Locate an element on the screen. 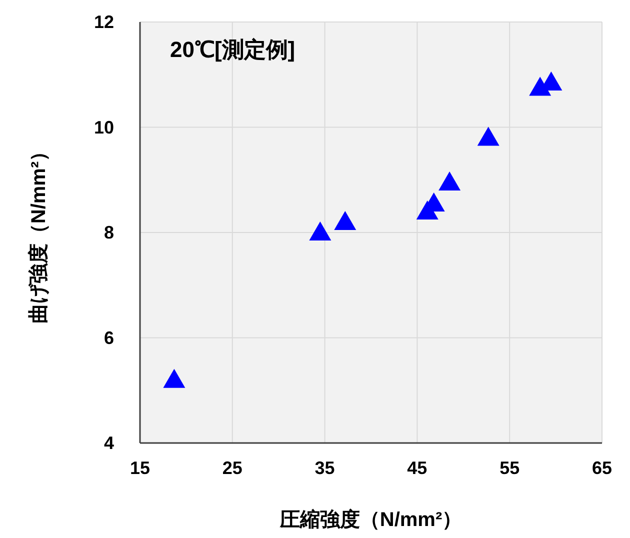 Image resolution: width=630 pixels, height=538 pixels. x-tick-label: 15 is located at coordinates (140, 468).